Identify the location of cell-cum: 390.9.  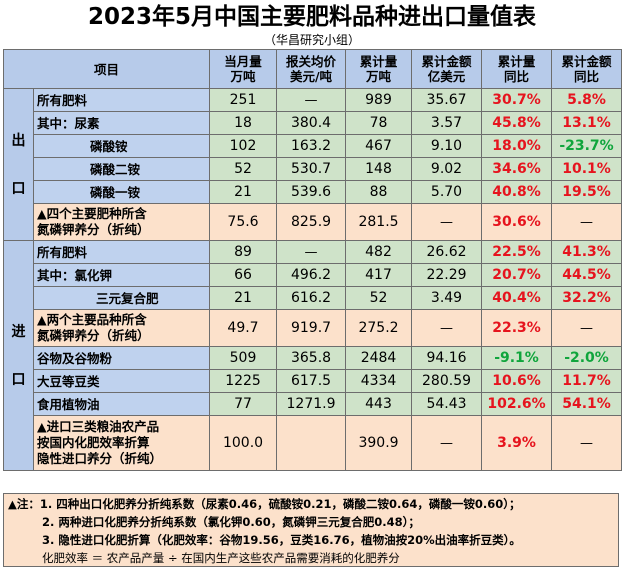
(379, 443).